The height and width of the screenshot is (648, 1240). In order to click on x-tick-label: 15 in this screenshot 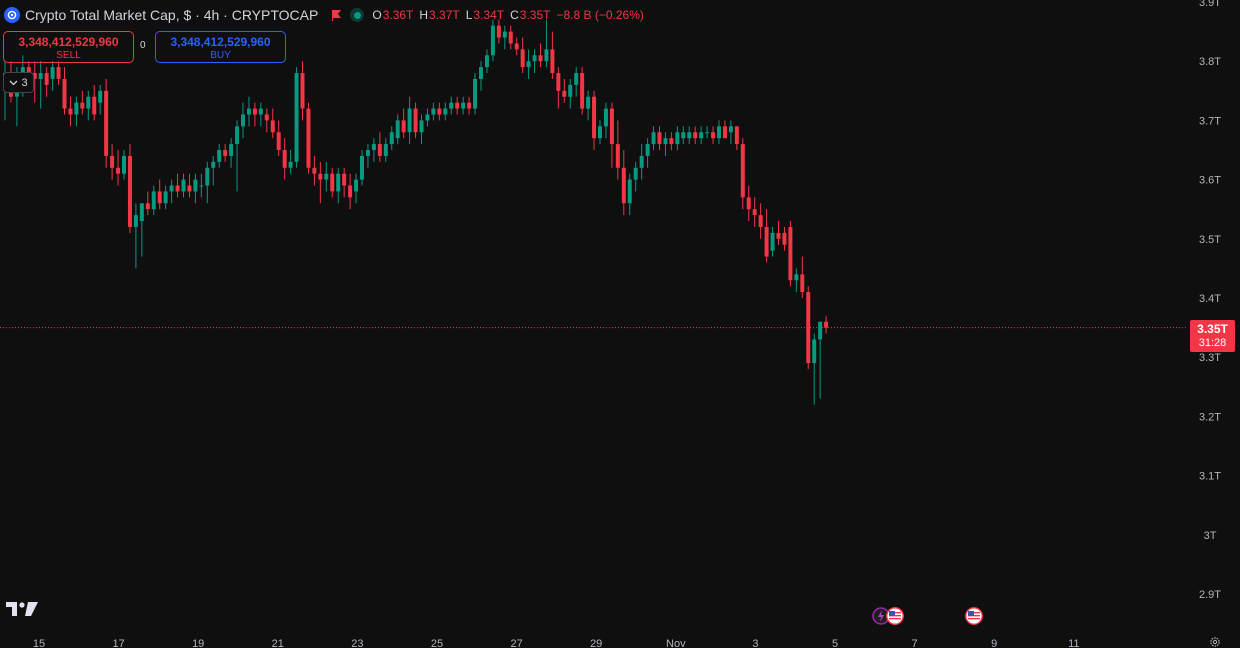, I will do `click(39, 643)`.